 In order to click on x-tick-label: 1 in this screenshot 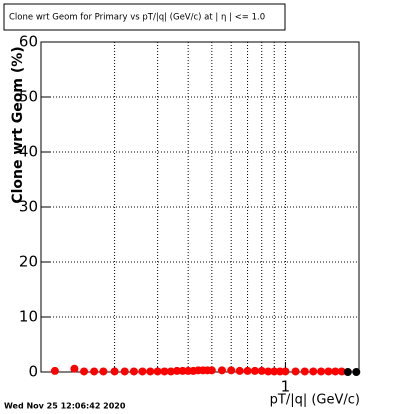, I will do `click(286, 387)`.